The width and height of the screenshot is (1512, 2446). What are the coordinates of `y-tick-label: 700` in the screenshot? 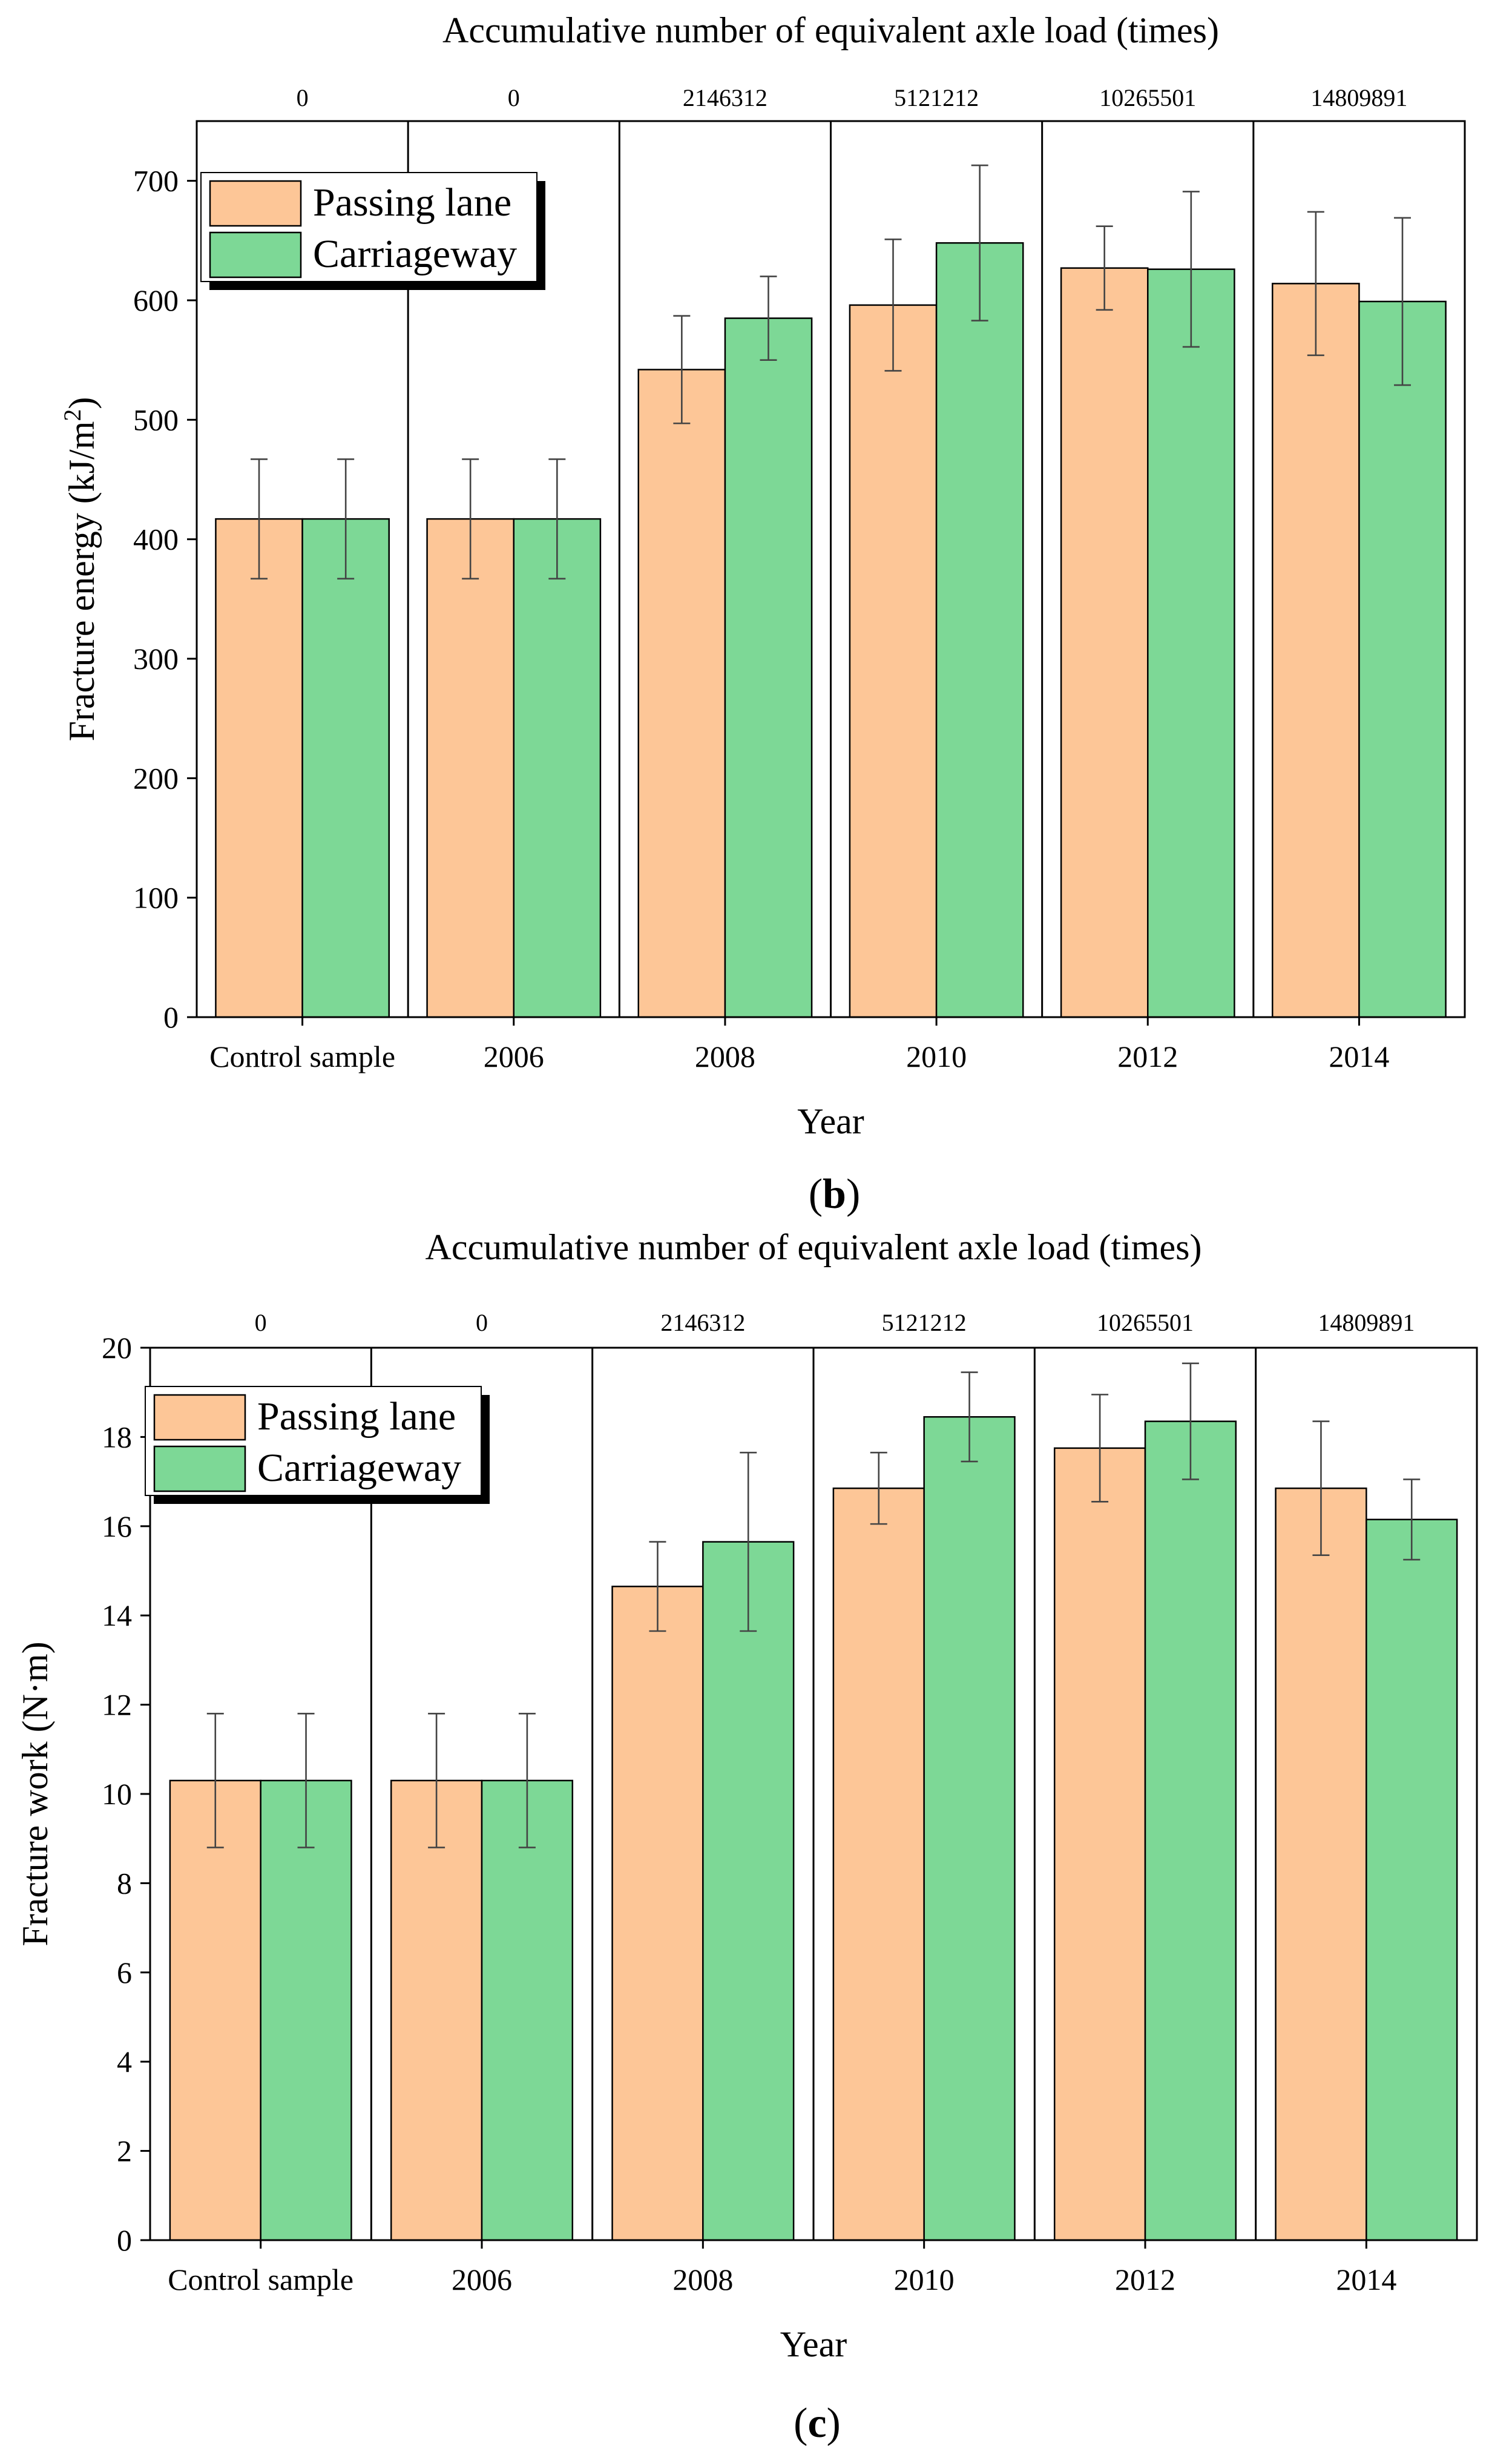 It's located at (156, 181).